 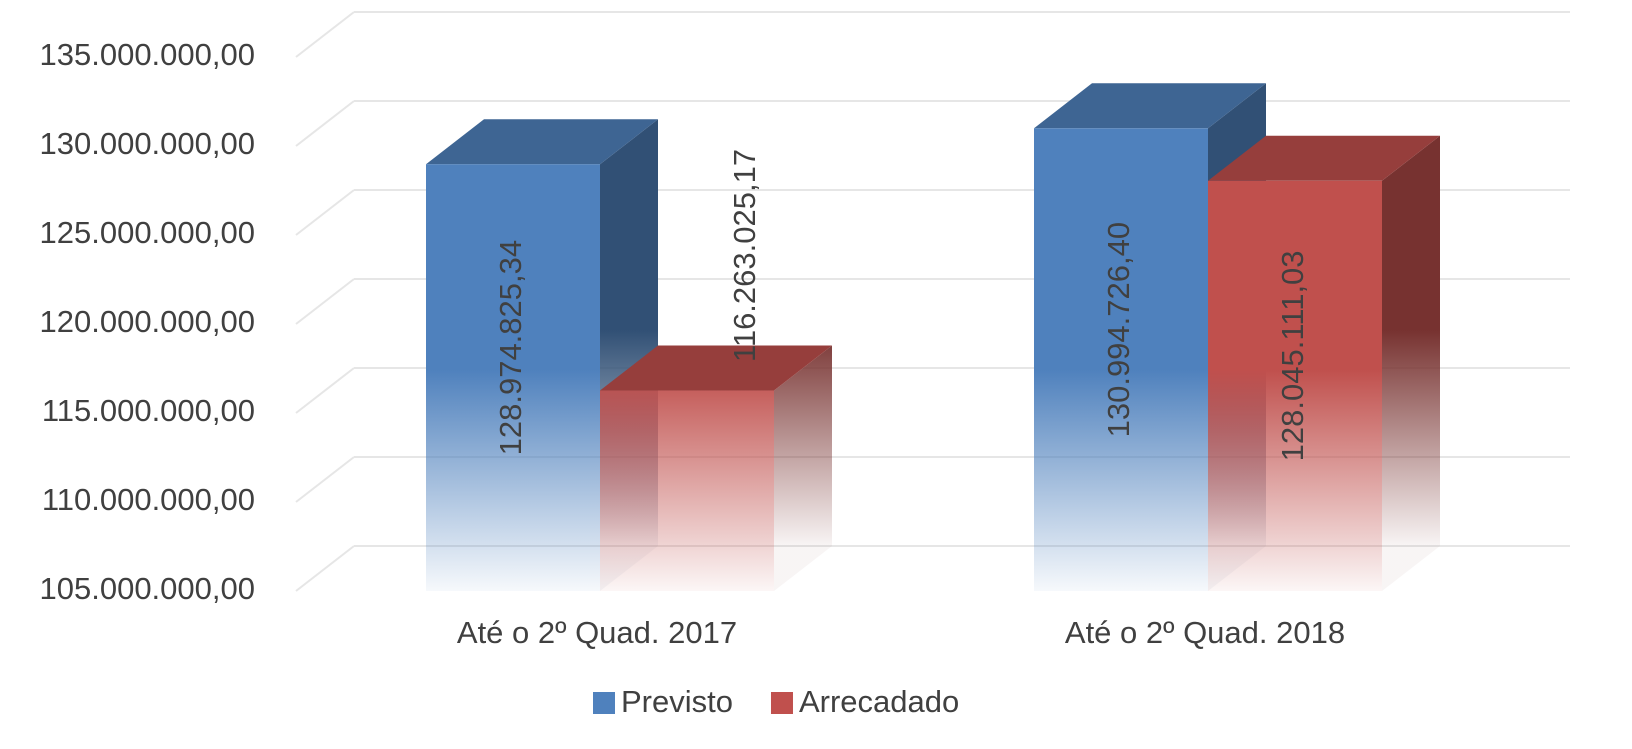 I want to click on y-tick-label: 110.000.000,00, so click(x=148, y=499).